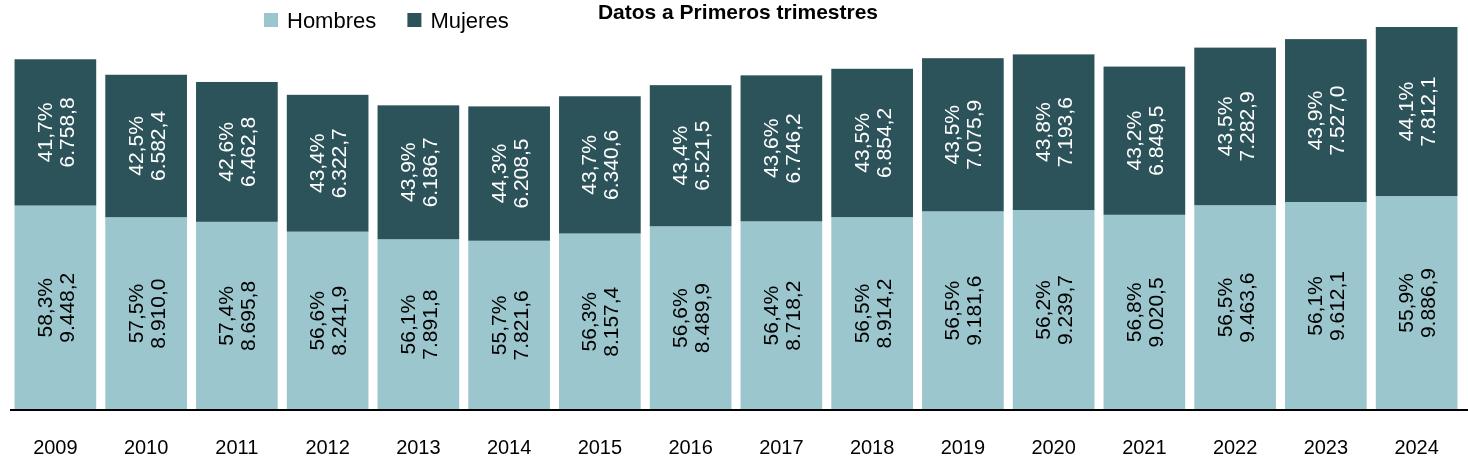  What do you see at coordinates (600, 321) in the screenshot?
I see `data-label: 56,3% 8.157,4` at bounding box center [600, 321].